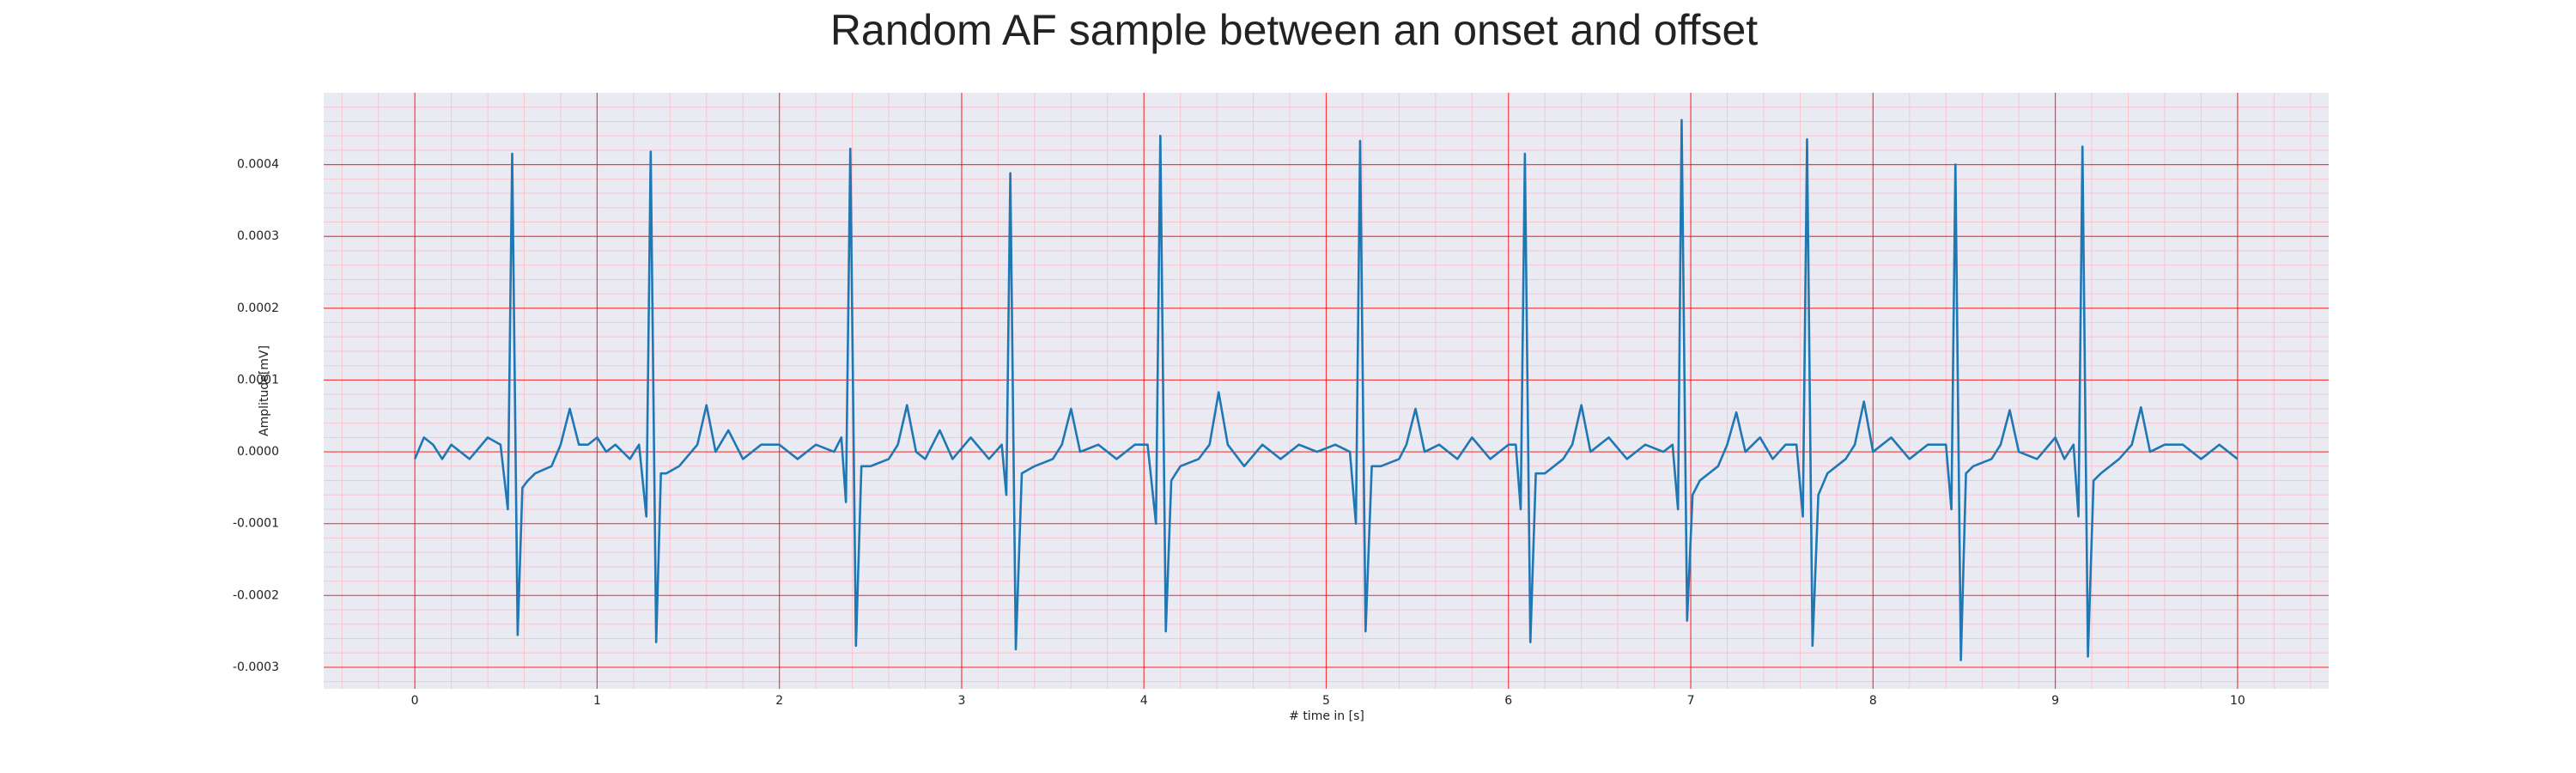 The image size is (2576, 773). I want to click on x-tick-label: 10, so click(2237, 701).